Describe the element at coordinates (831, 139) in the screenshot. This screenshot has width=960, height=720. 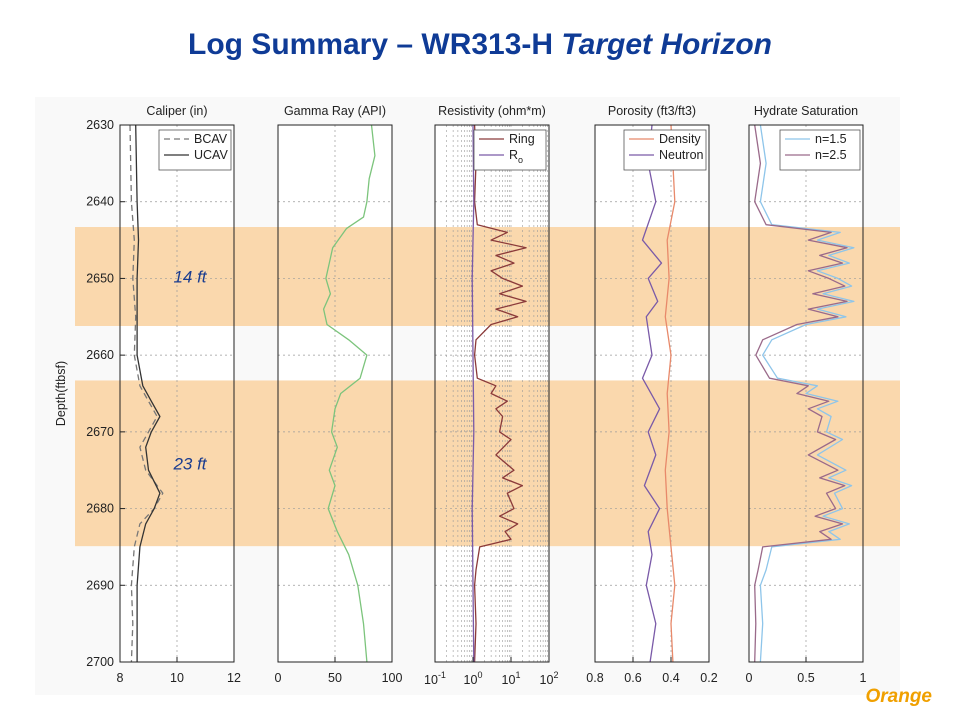
I see `legend-label: n=1.5` at that location.